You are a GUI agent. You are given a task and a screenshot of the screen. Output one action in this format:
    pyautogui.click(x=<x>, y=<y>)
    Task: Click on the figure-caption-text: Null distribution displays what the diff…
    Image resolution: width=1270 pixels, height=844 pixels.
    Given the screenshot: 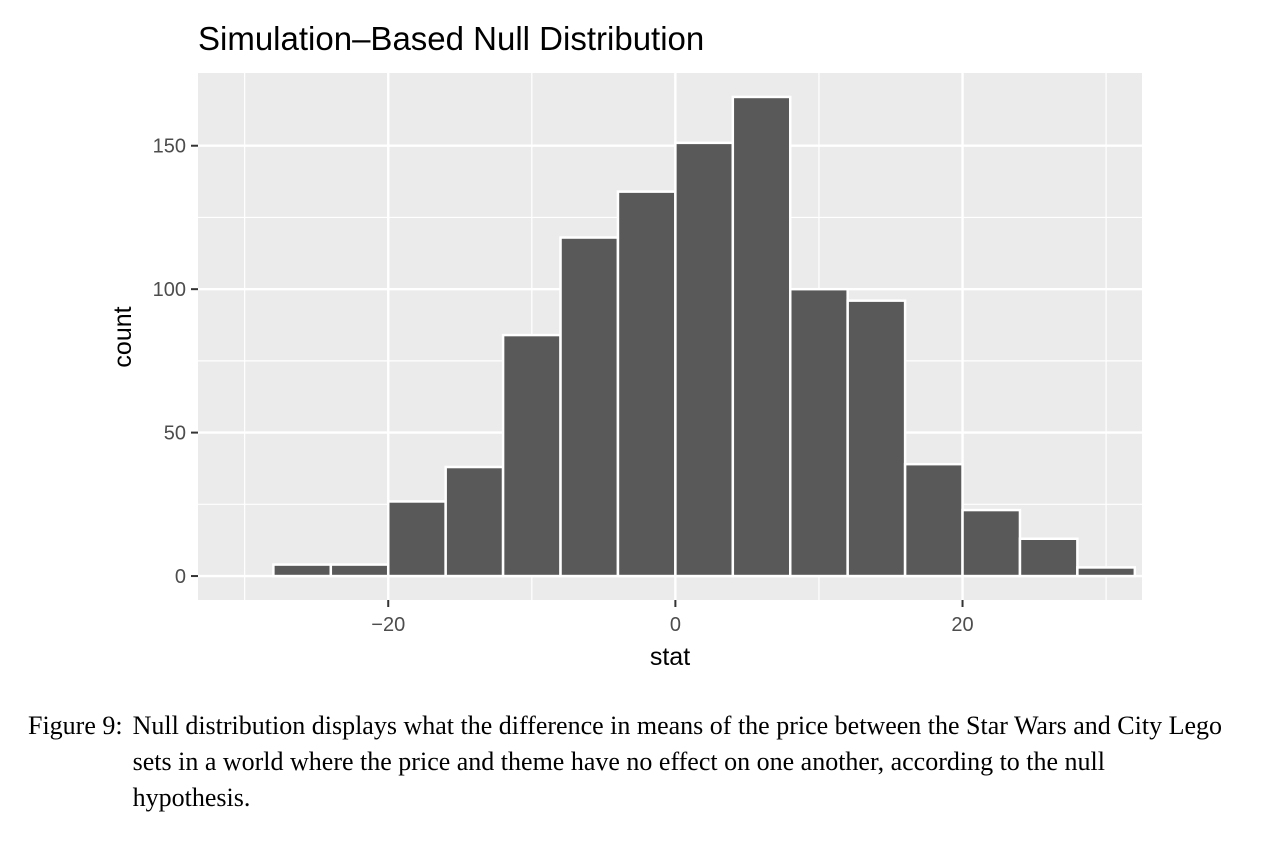 What is the action you would take?
    pyautogui.click(x=677, y=761)
    